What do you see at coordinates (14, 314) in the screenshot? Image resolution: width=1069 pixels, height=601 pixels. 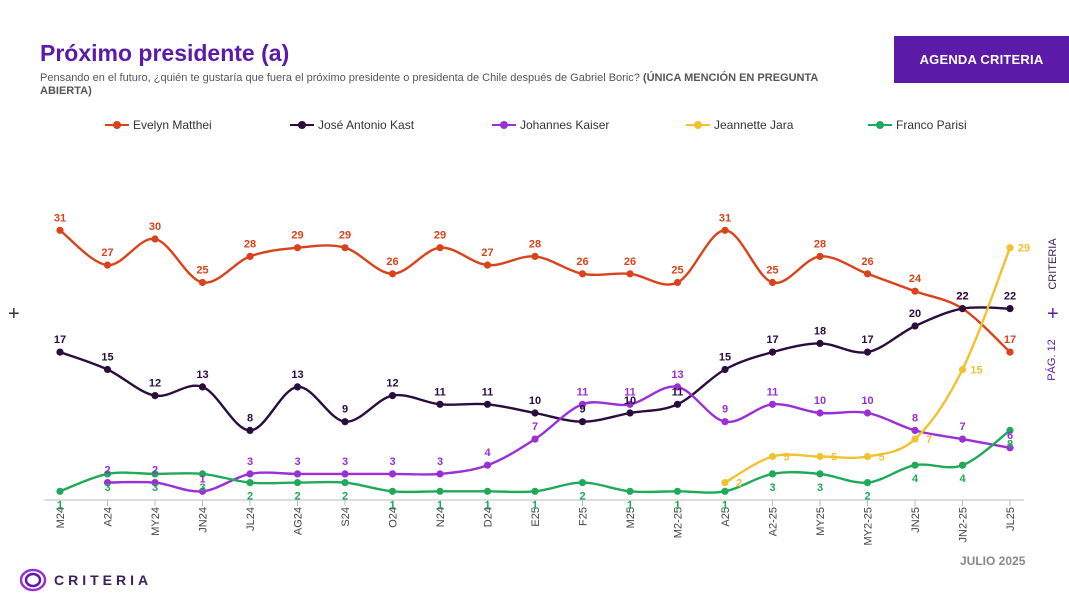 I see `left-plus-icon: +` at bounding box center [14, 314].